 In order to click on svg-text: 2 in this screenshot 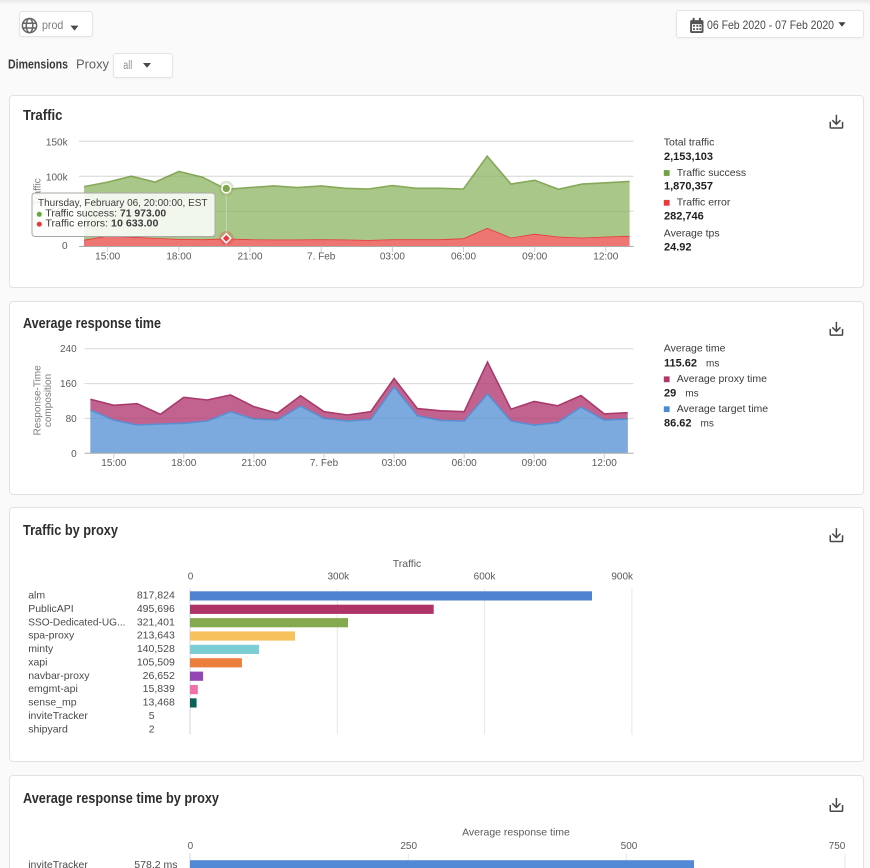, I will do `click(152, 729)`.